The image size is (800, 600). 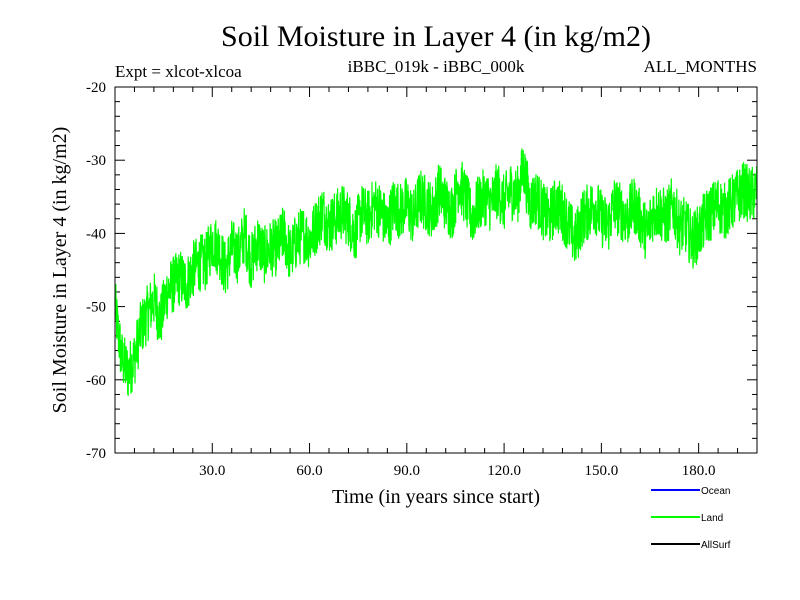 I want to click on y-tick-label: -70, so click(x=96, y=454).